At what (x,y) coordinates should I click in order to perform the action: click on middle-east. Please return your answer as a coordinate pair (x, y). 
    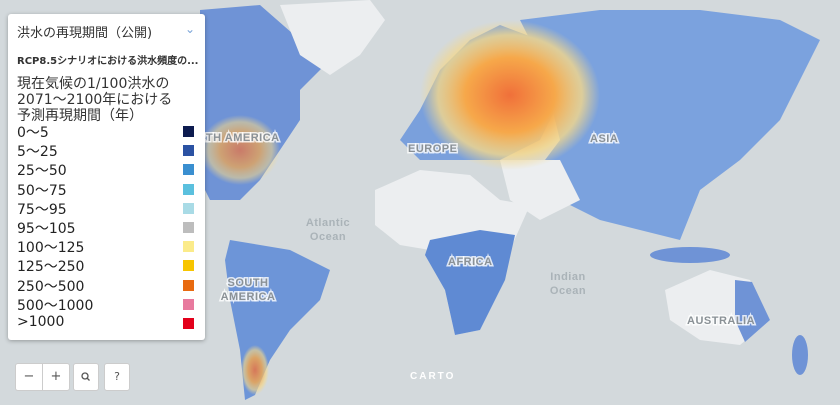
    Looking at the image, I should click on (540, 190).